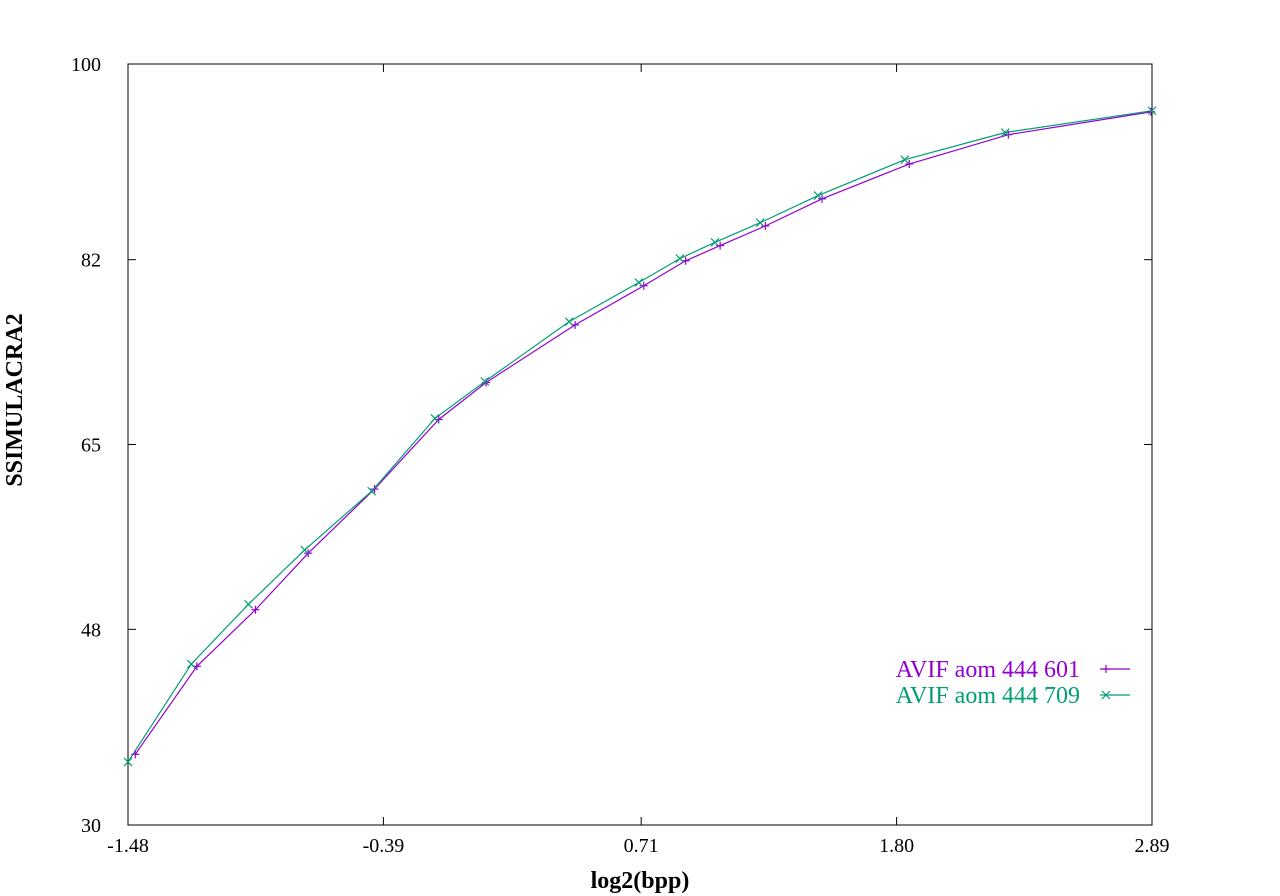 This screenshot has width=1280, height=896. Describe the element at coordinates (641, 846) in the screenshot. I see `x-tick-label: 0.71` at that location.